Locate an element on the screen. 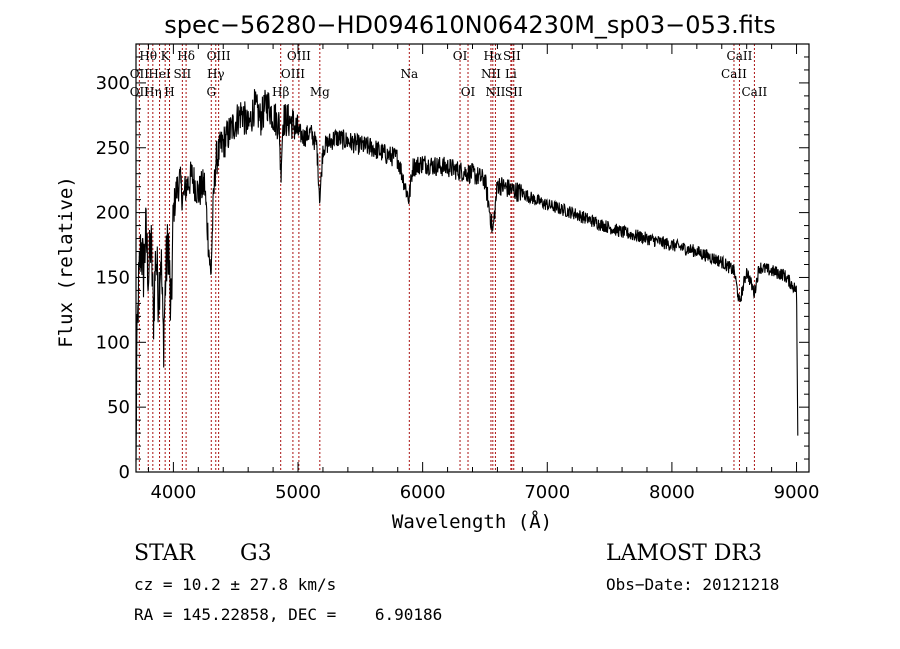 Image resolution: width=900 pixels, height=649 pixels. survey-name: LAMOST DR3 is located at coordinates (684, 553).